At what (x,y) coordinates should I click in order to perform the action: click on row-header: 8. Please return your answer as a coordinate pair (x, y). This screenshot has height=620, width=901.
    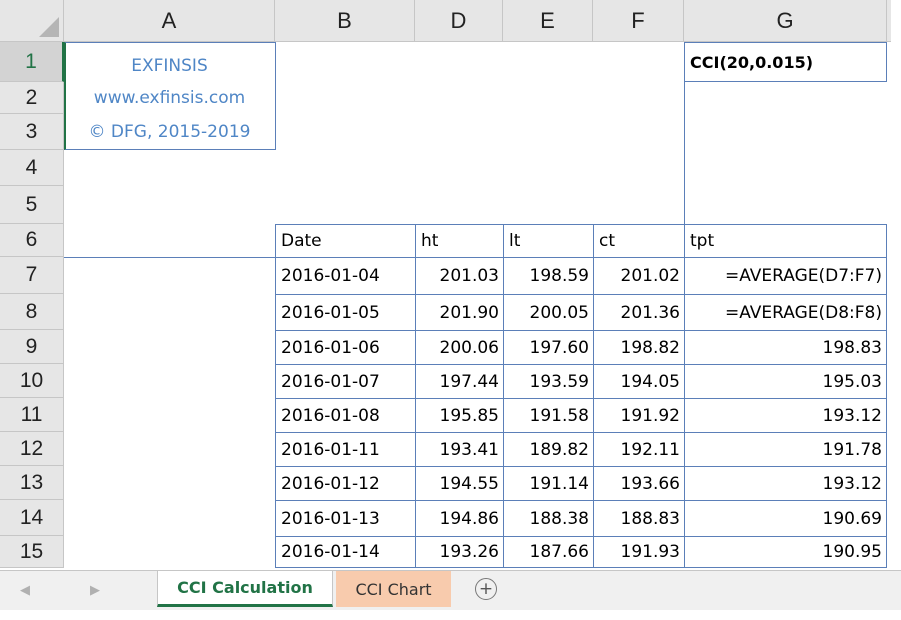
    Looking at the image, I should click on (32, 312).